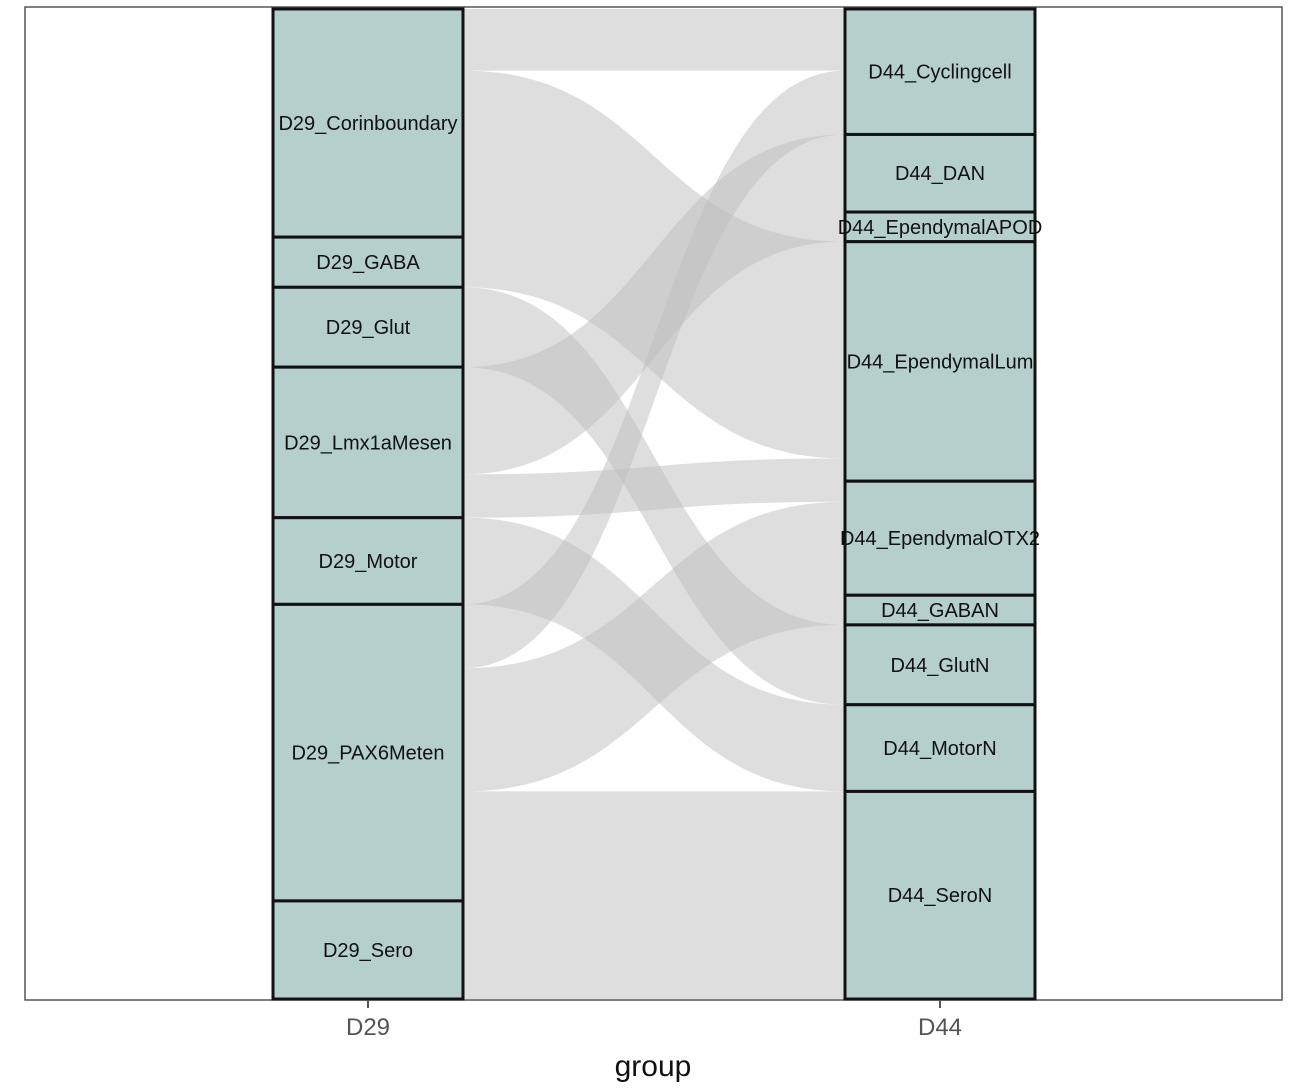  Describe the element at coordinates (654, 289) in the screenshot. I see `flow-D29_Lmx1aMesen-to-D44_DAN` at that location.